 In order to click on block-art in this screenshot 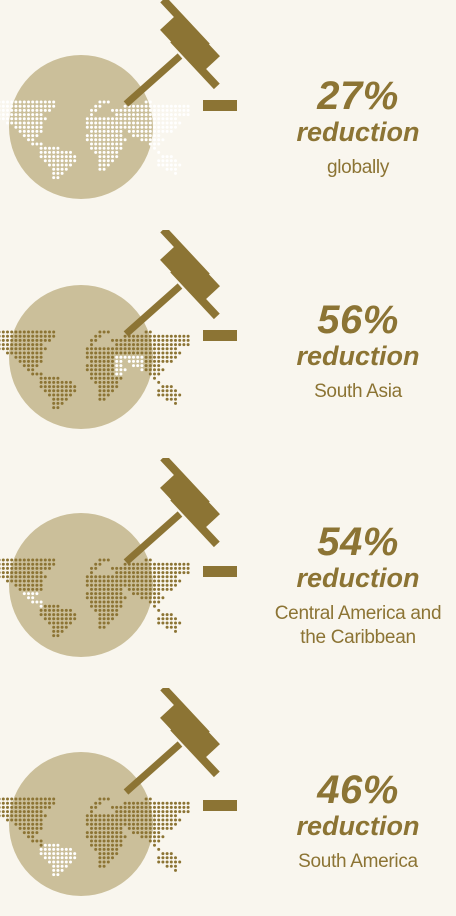, I will do `click(118, 792)`.